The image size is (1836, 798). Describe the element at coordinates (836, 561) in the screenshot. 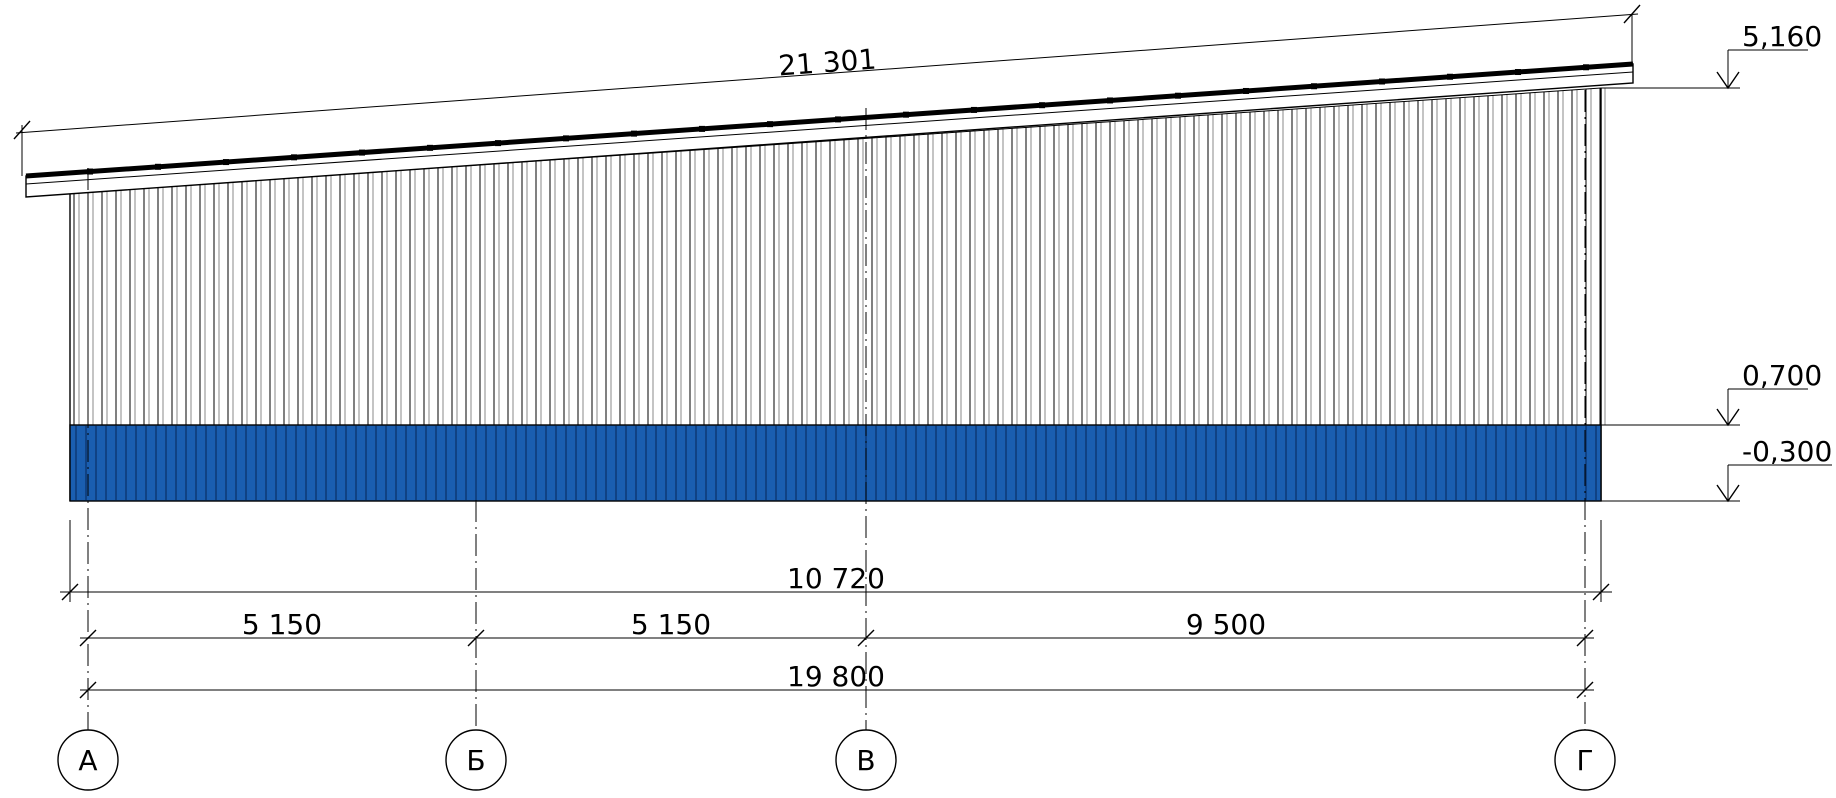

I see `dimension-row-overall-a-v: 10 720` at that location.